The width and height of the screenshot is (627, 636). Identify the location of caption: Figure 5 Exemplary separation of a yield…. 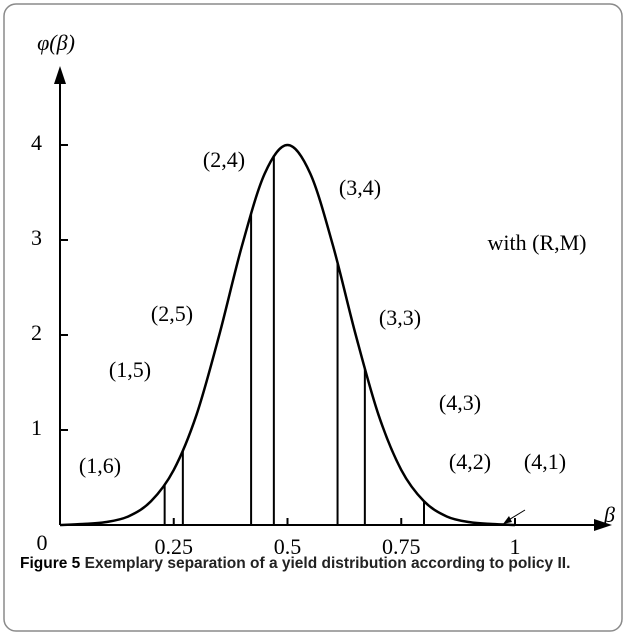
(314, 563).